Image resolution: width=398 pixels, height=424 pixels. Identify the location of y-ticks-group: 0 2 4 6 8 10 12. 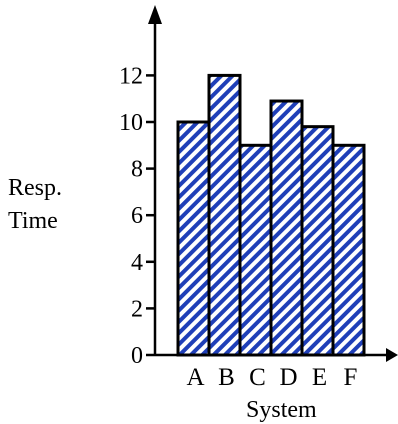
(137, 216).